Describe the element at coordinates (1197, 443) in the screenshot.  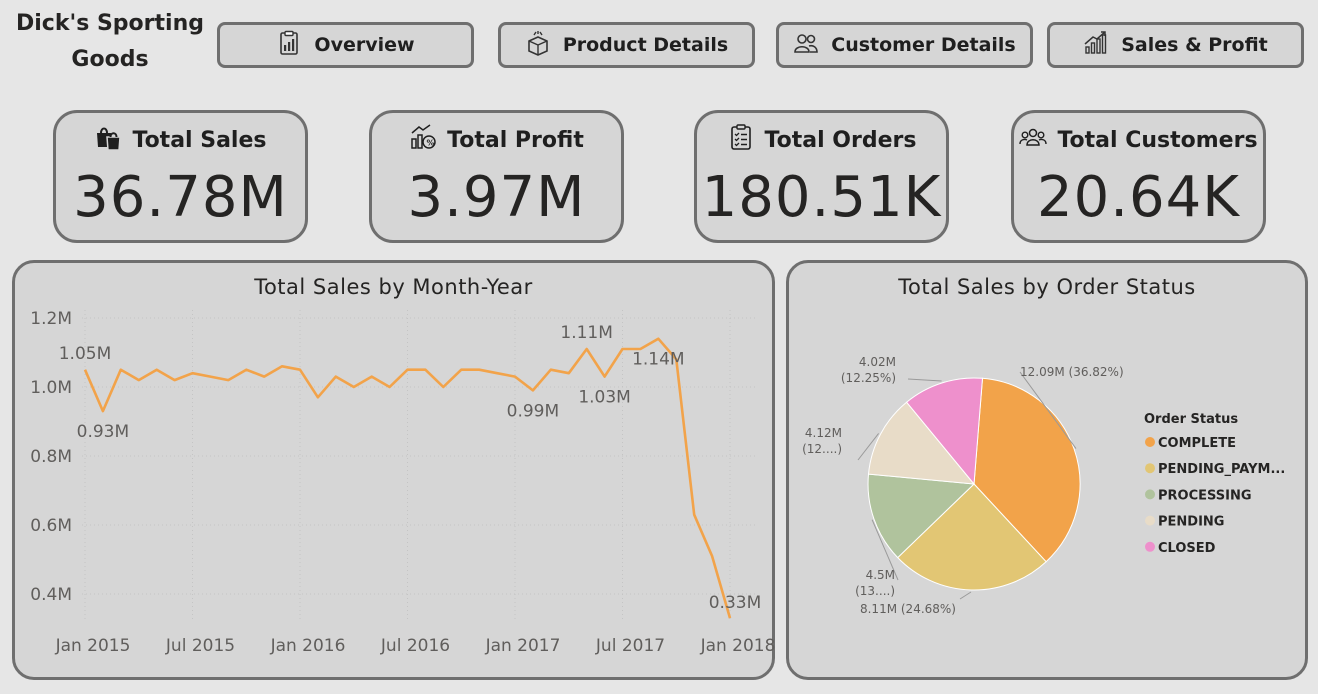
I see `legend-item: COMPLETE` at that location.